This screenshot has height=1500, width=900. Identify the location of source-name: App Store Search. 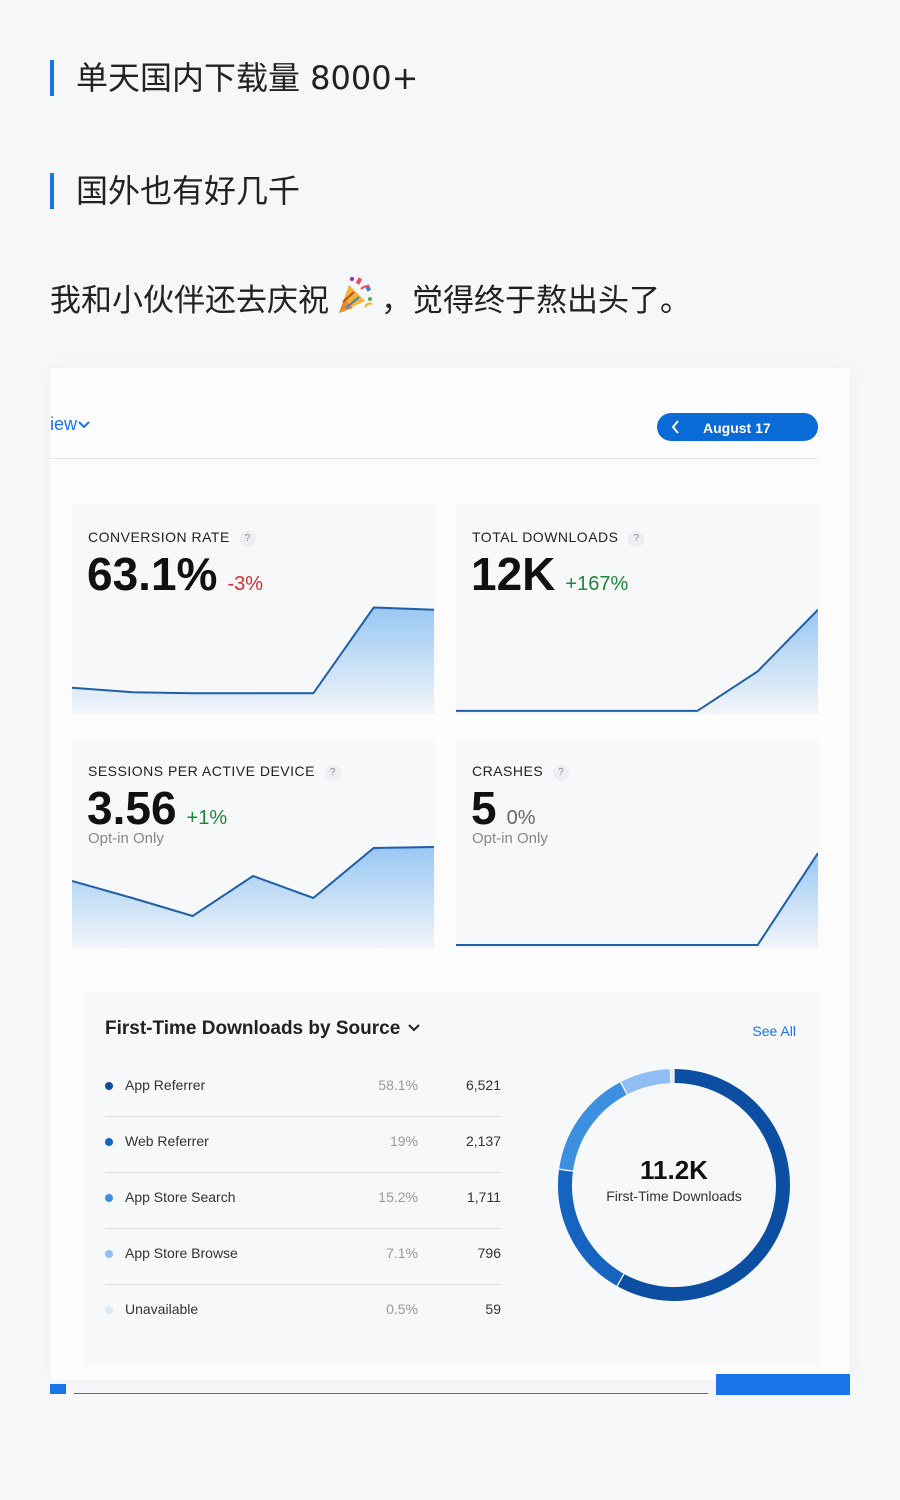
(180, 1197).